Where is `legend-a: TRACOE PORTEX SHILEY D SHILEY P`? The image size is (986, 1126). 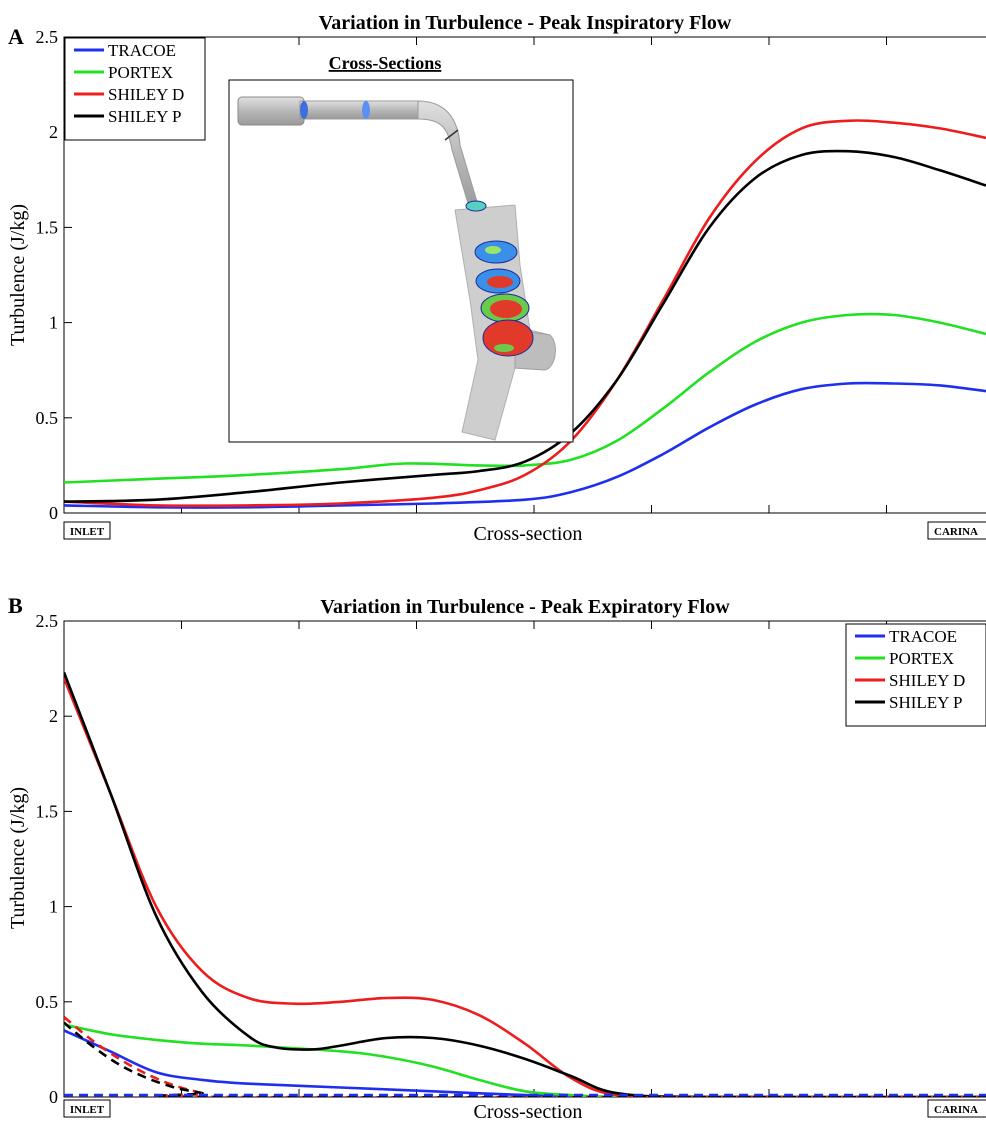
legend-a: TRACOE PORTEX SHILEY D SHILEY P is located at coordinates (135, 89).